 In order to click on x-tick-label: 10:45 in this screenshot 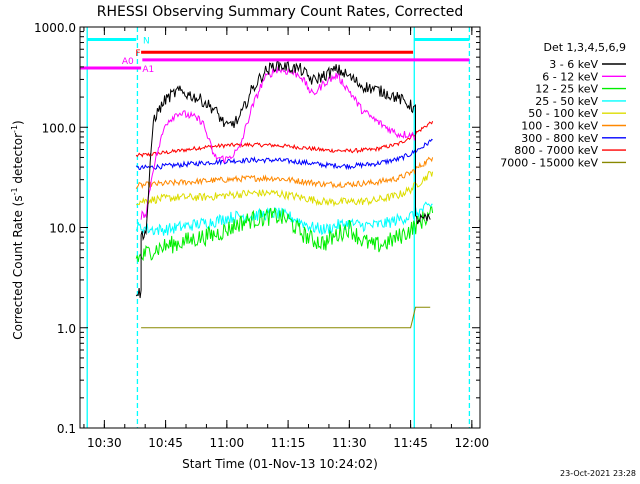, I will do `click(165, 443)`.